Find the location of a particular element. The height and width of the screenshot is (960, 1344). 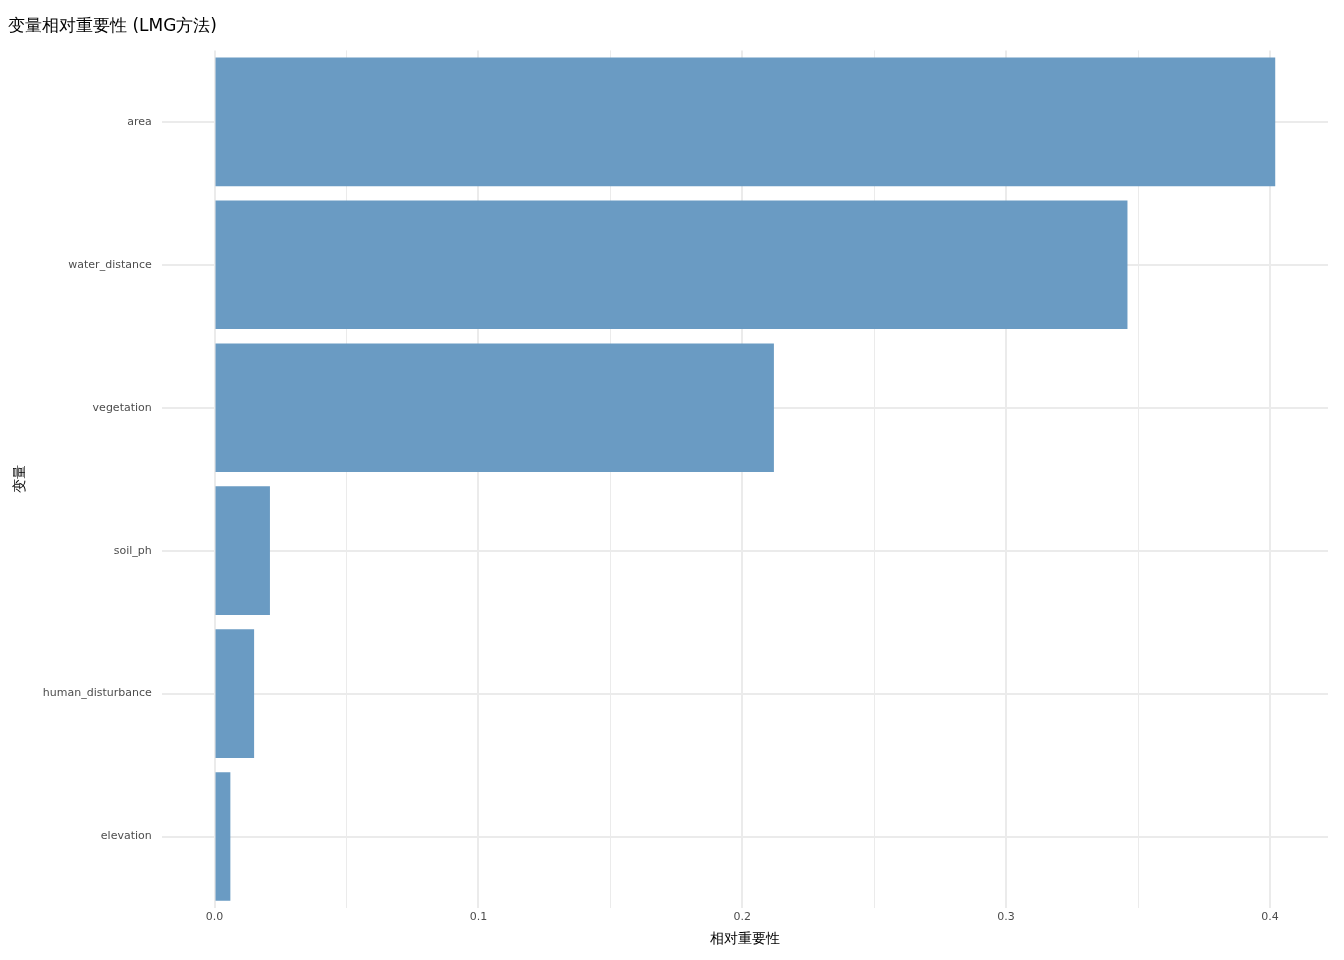

y-tick-label: elevation is located at coordinates (126, 836).